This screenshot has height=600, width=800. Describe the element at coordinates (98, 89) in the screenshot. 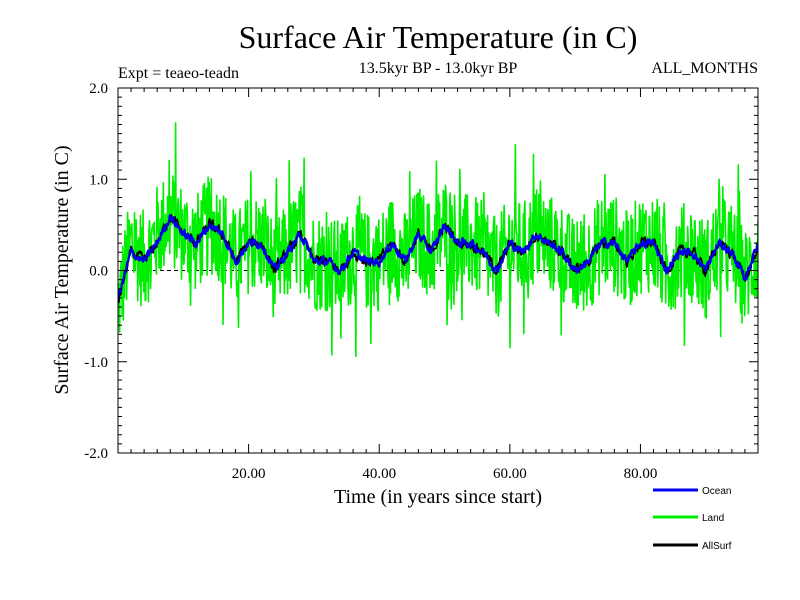

I see `y-tick-label: 2.0` at that location.